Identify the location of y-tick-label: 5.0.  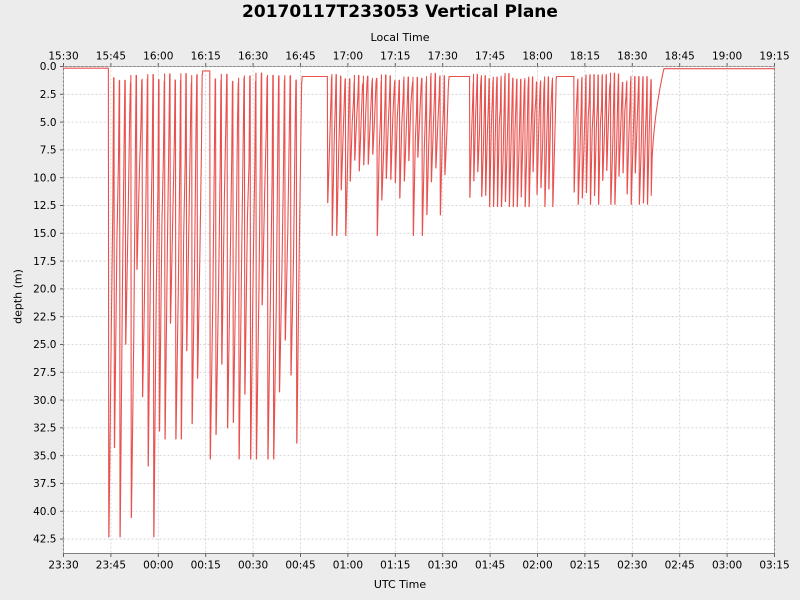
(48, 123).